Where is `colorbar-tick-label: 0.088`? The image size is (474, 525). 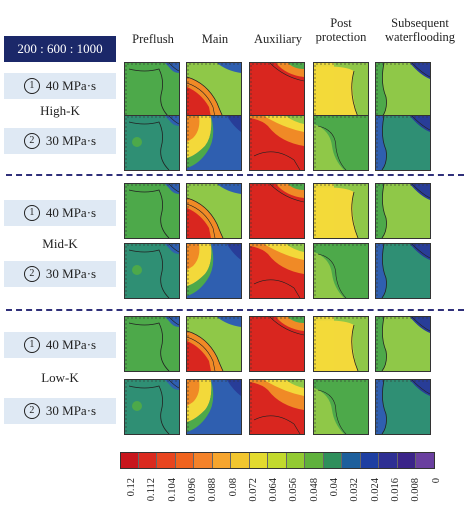
colorbar-tick-label: 0.088 is located at coordinates (213, 490).